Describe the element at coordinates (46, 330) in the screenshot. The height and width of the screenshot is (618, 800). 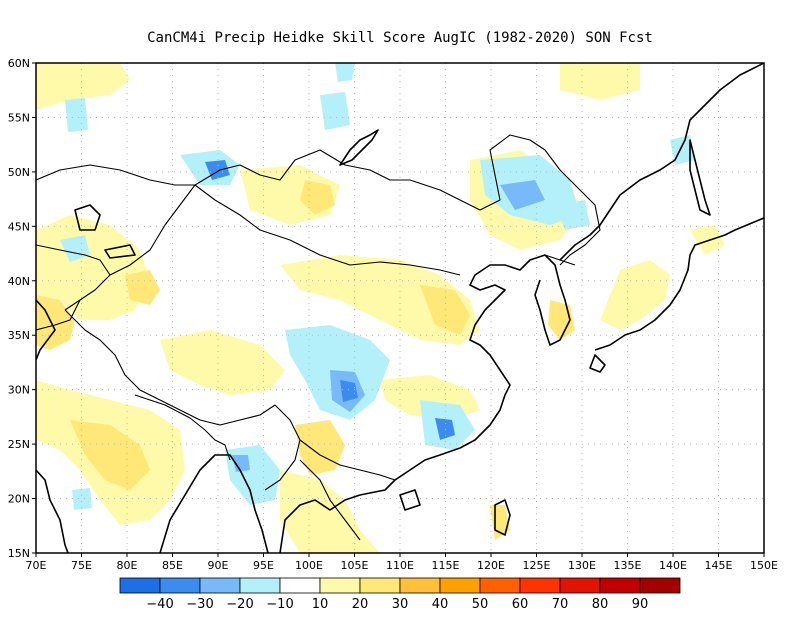
I see `coastline-east-asia` at that location.